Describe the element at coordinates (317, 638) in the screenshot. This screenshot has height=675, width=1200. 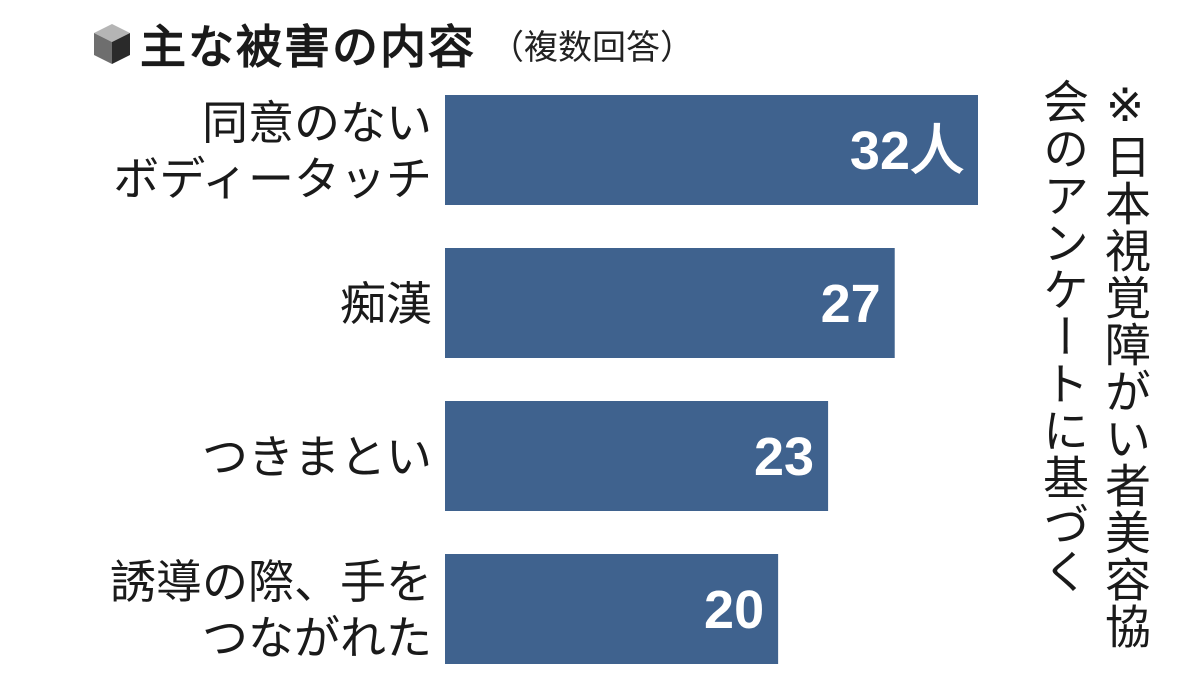
I see `category-label-3-line-1: つながれた` at that location.